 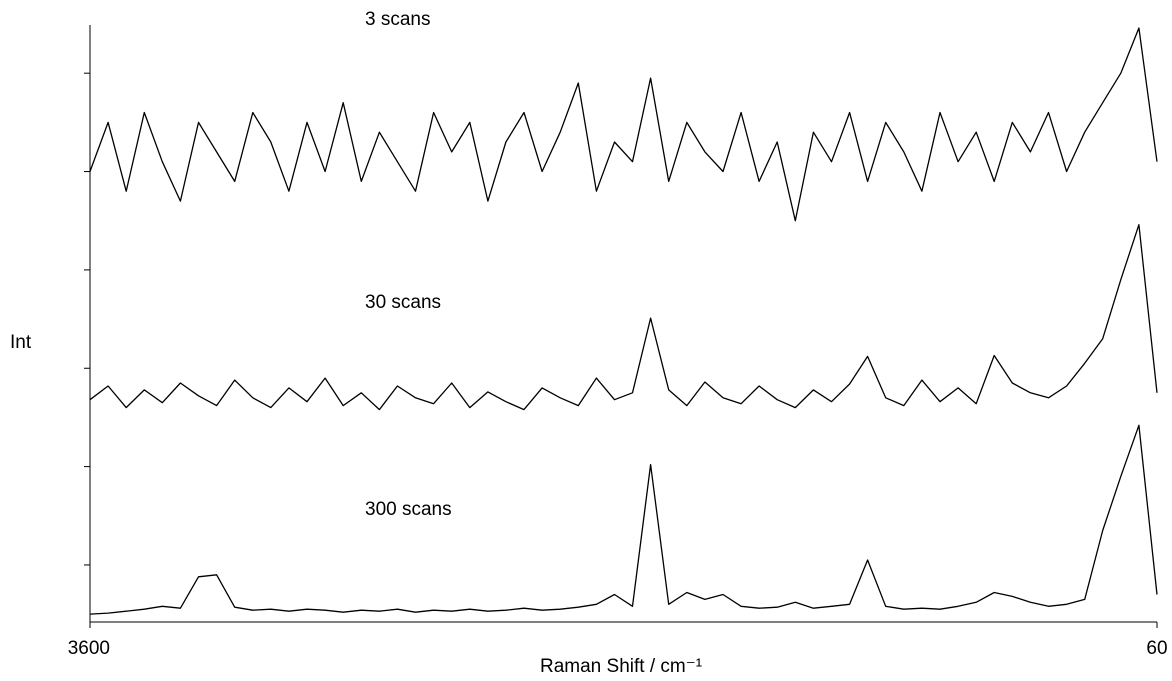 I want to click on series-label: 30 scans, so click(x=403, y=302).